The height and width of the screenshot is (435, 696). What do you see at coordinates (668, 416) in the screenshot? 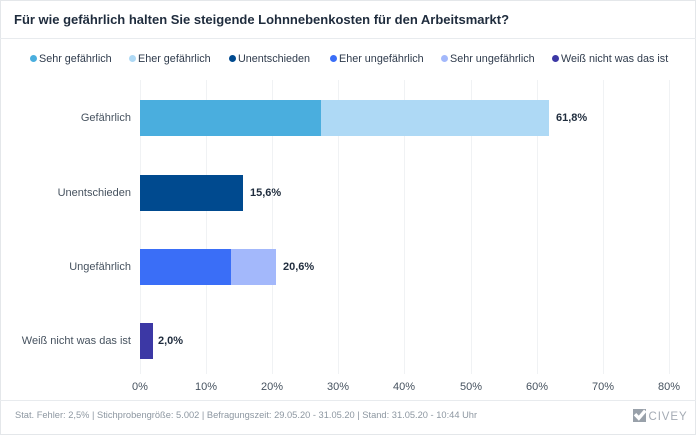
I see `svg-text: CIVEY` at bounding box center [668, 416].